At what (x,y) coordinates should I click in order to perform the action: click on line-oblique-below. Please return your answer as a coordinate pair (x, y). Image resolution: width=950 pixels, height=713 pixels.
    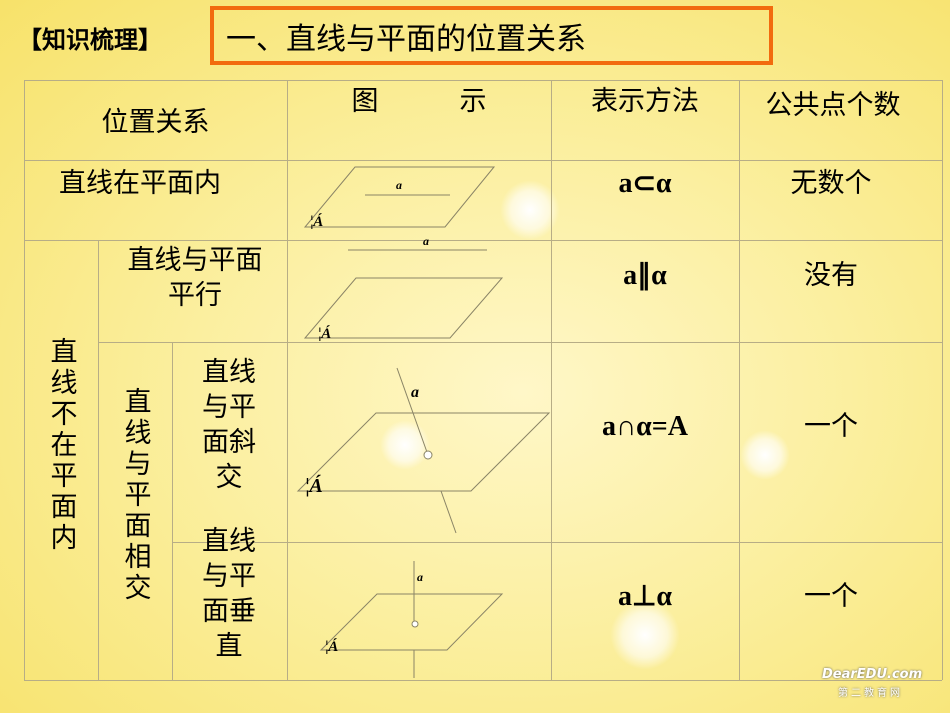
    Looking at the image, I should click on (448, 512).